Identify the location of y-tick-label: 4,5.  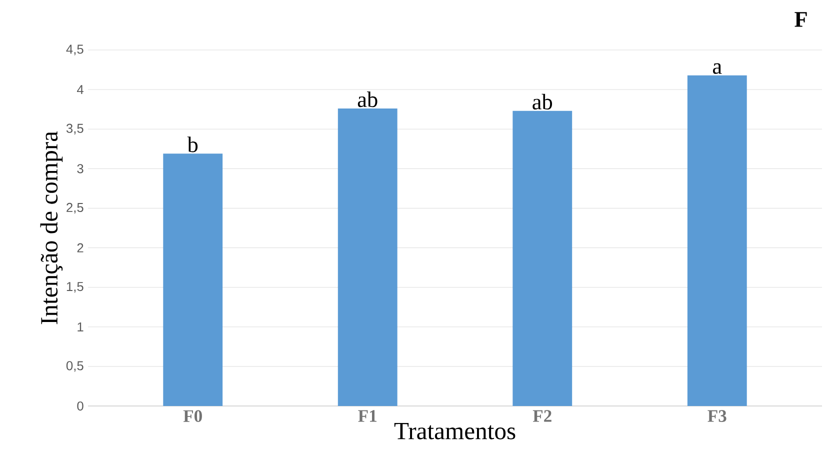
(75, 50).